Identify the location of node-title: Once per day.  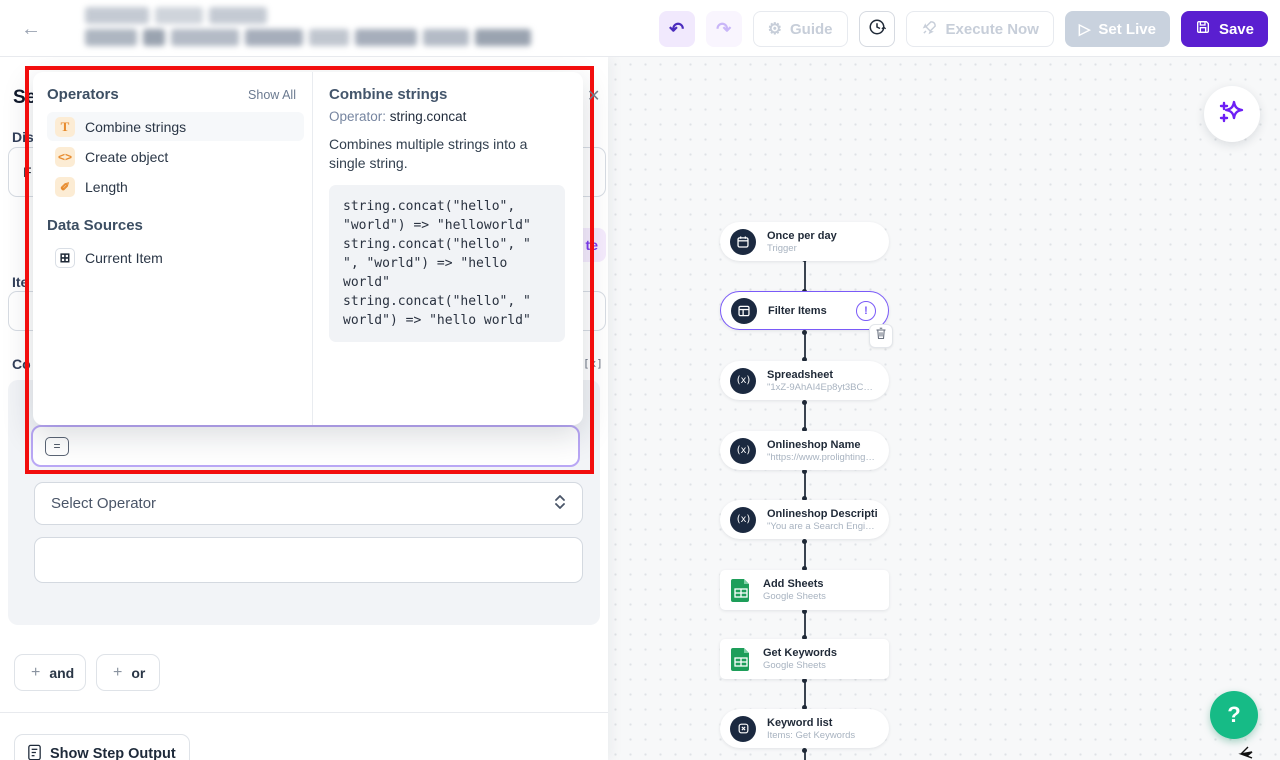
(802, 235).